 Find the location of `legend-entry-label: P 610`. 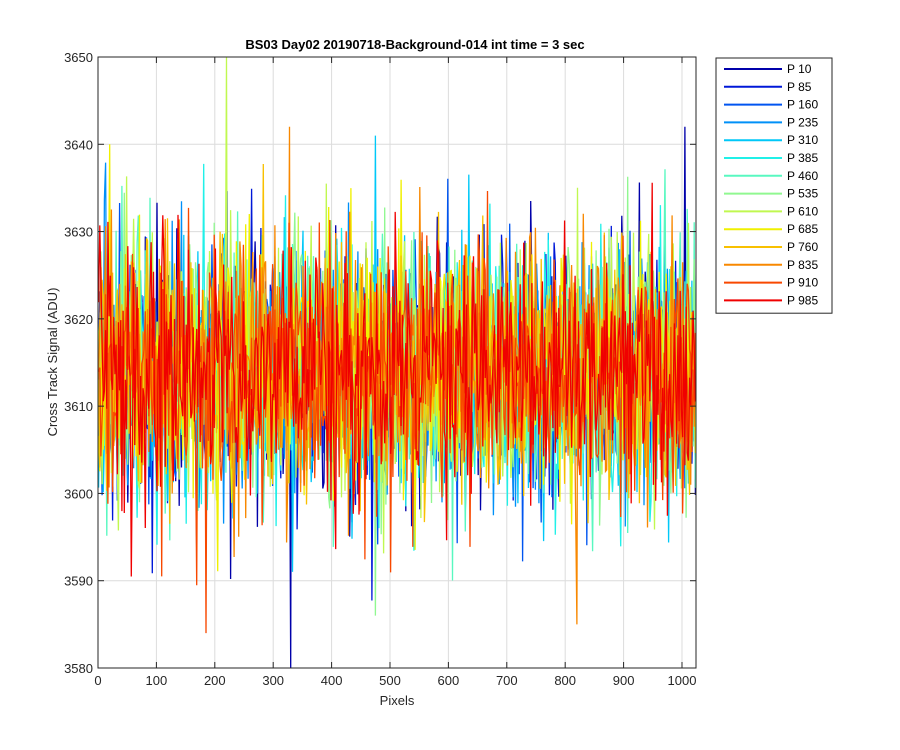

legend-entry-label: P 610 is located at coordinates (802, 211).